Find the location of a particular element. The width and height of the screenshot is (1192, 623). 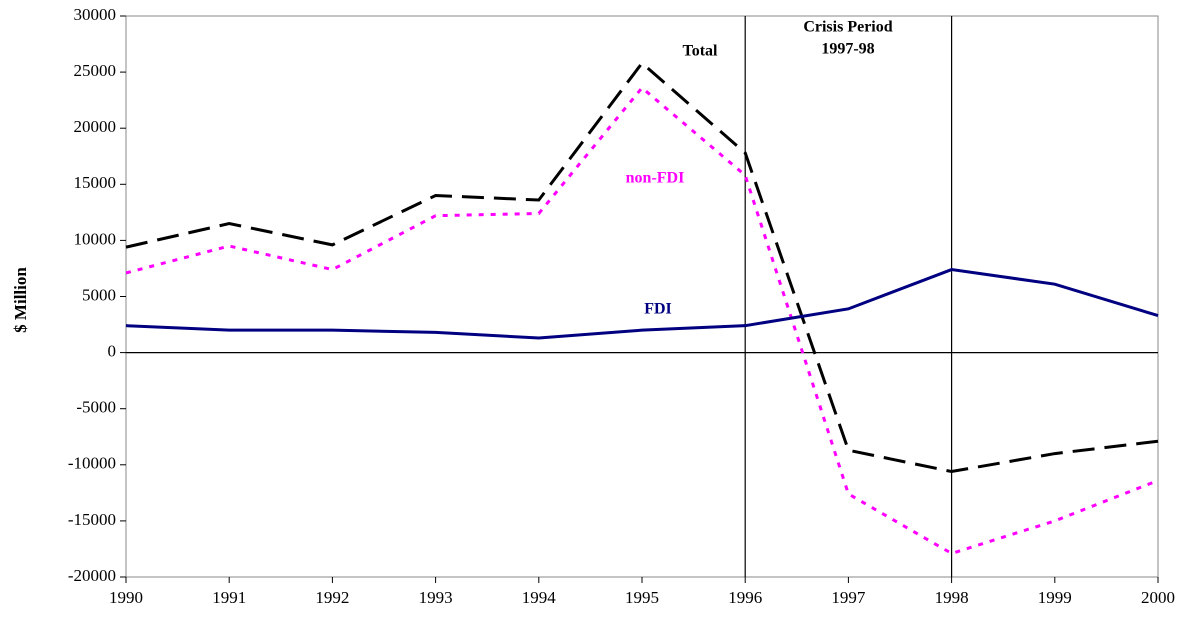

x-tick-label: 1998 is located at coordinates (952, 597).